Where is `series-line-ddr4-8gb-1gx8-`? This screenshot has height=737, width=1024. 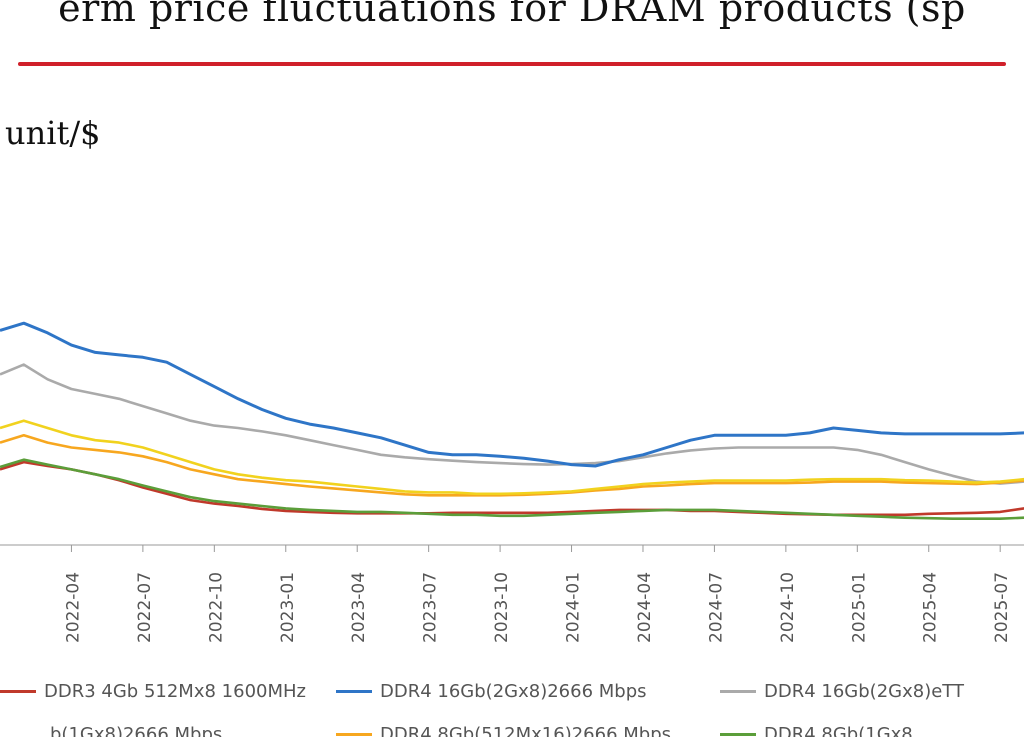 series-line-ddr4-8gb-1gx8- is located at coordinates (512, 489).